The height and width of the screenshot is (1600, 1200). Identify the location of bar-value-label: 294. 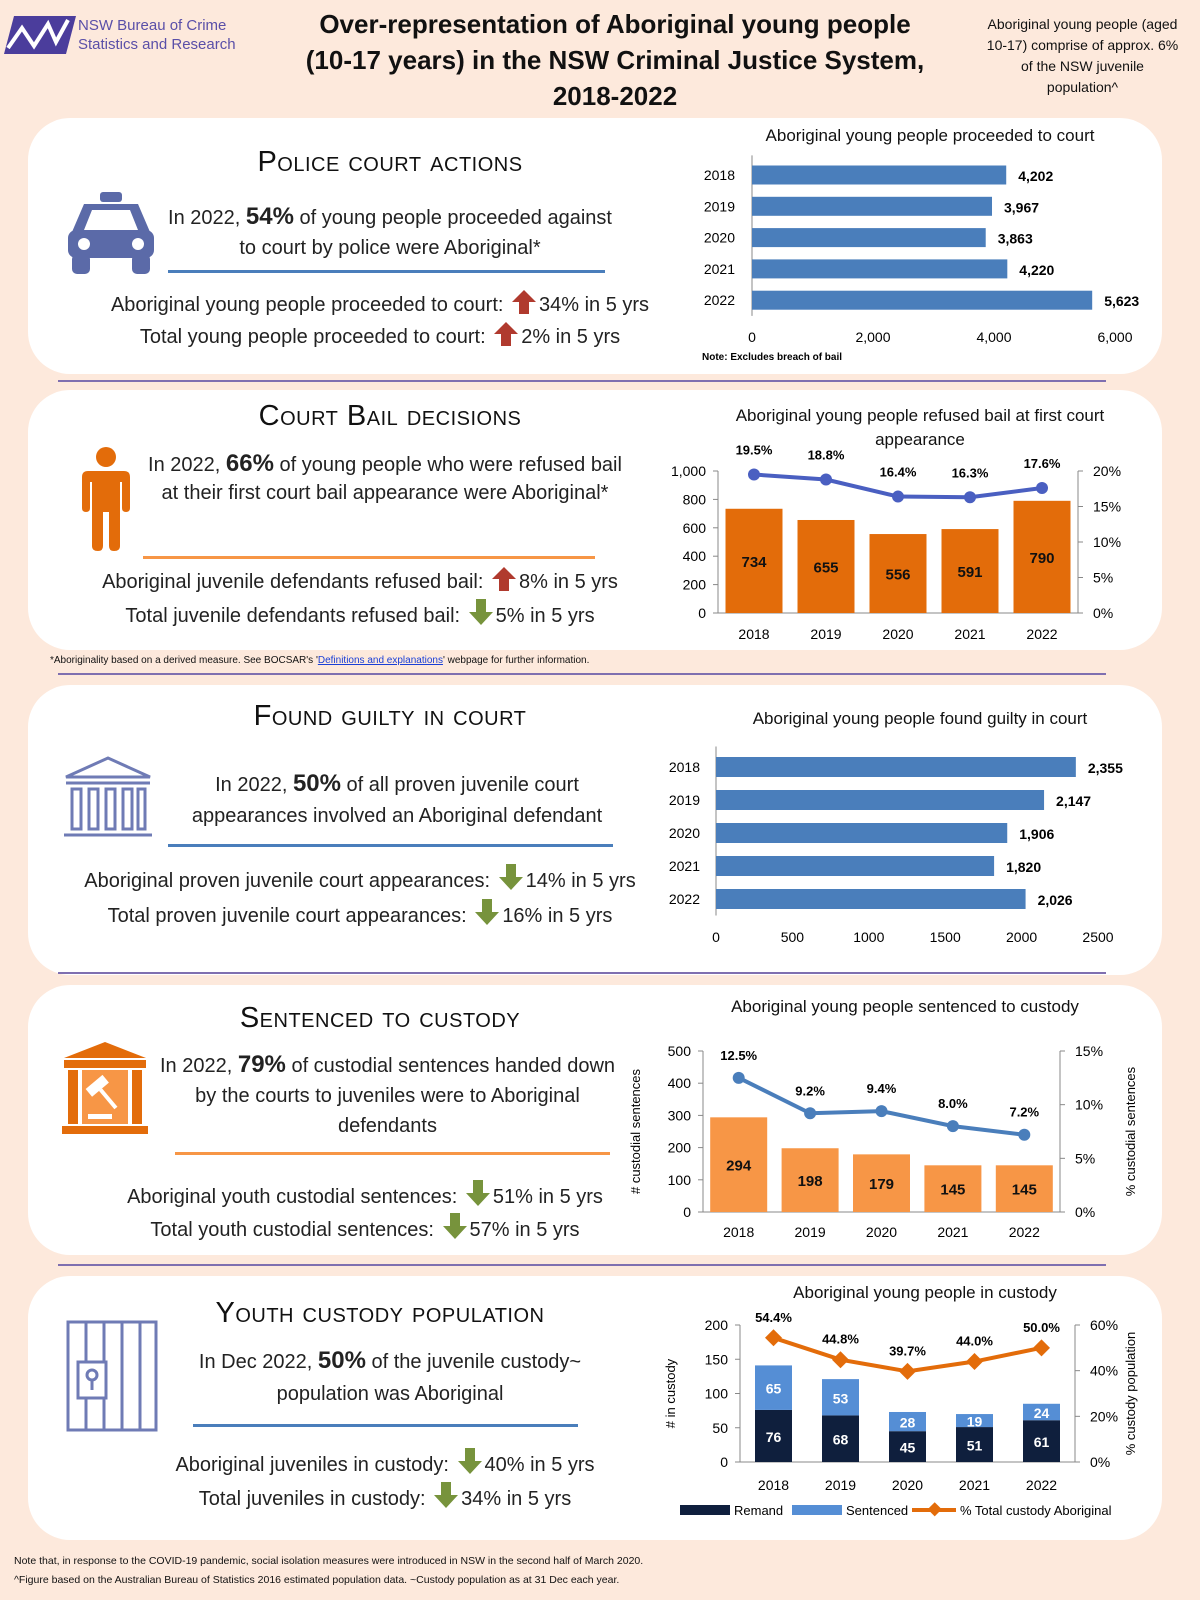
(739, 1166).